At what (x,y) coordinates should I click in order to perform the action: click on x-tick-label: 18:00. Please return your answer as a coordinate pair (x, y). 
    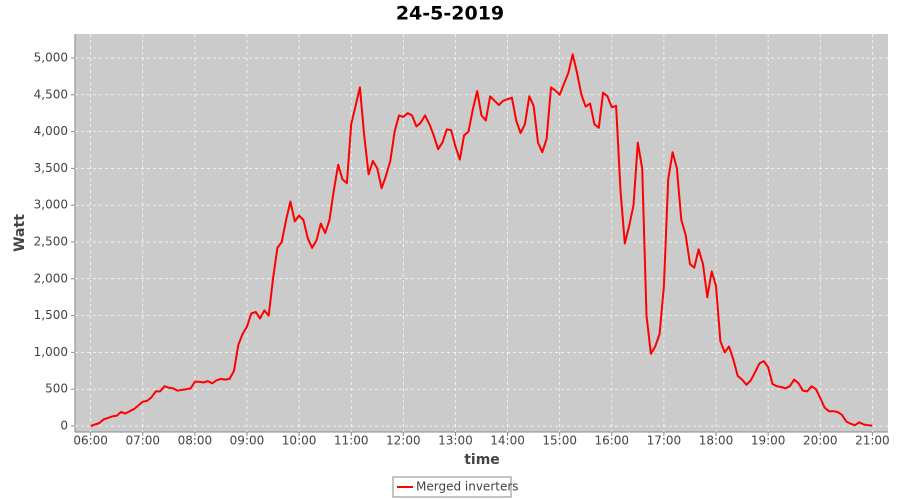
    Looking at the image, I should click on (716, 441).